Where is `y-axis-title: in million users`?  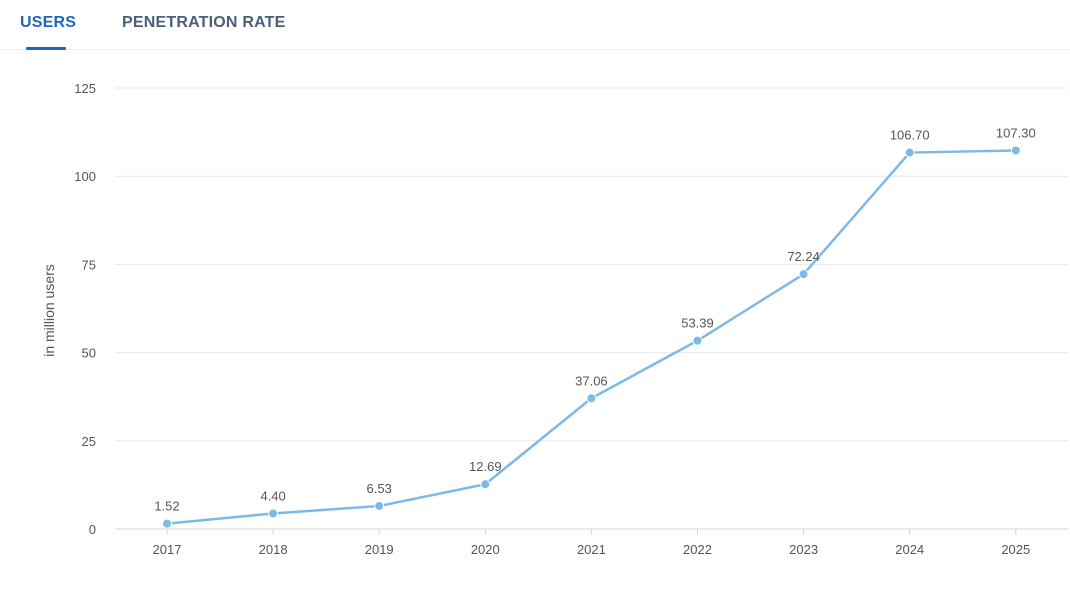
y-axis-title: in million users is located at coordinates (49, 310).